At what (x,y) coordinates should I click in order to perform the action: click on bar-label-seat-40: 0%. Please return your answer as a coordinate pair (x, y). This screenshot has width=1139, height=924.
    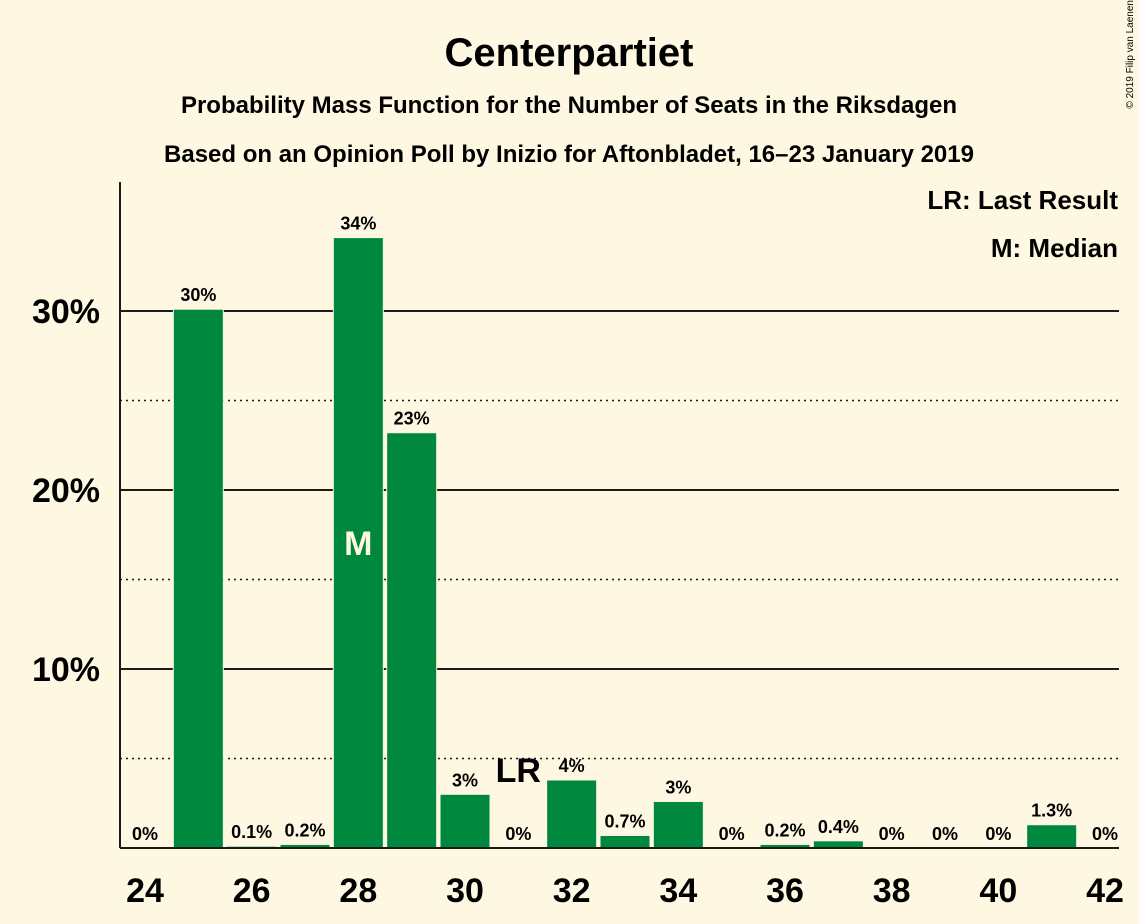
    Looking at the image, I should click on (998, 834).